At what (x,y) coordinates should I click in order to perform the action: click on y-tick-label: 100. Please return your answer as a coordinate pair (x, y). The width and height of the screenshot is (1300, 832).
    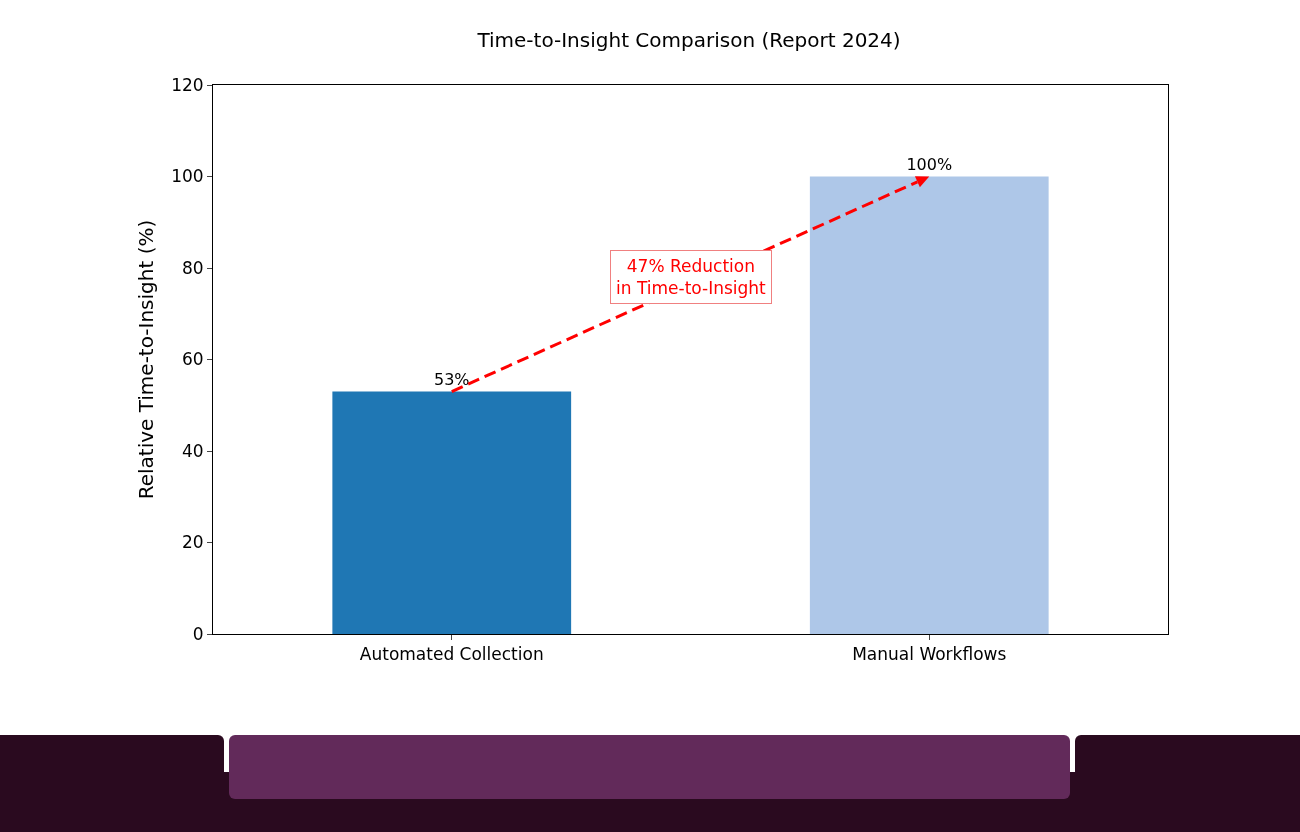
    Looking at the image, I should click on (187, 176).